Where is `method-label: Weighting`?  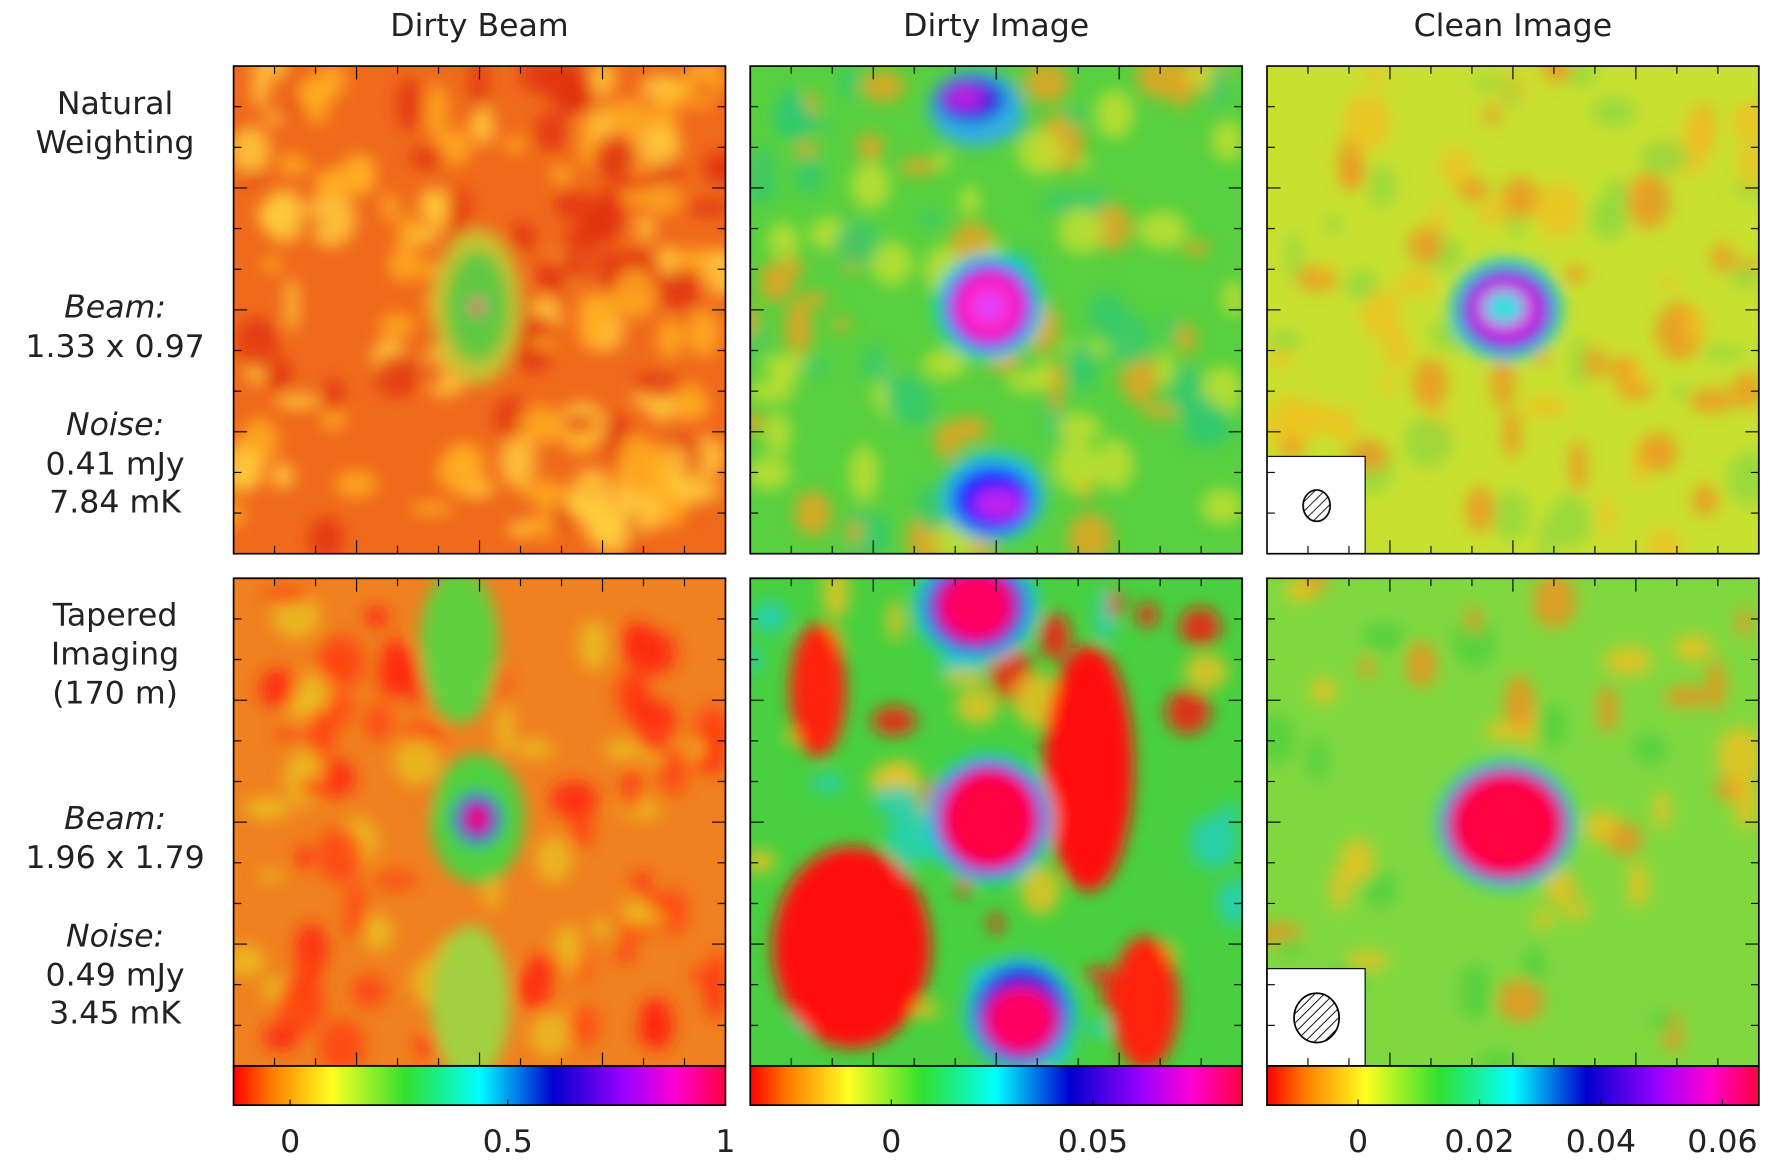 method-label: Weighting is located at coordinates (115, 143).